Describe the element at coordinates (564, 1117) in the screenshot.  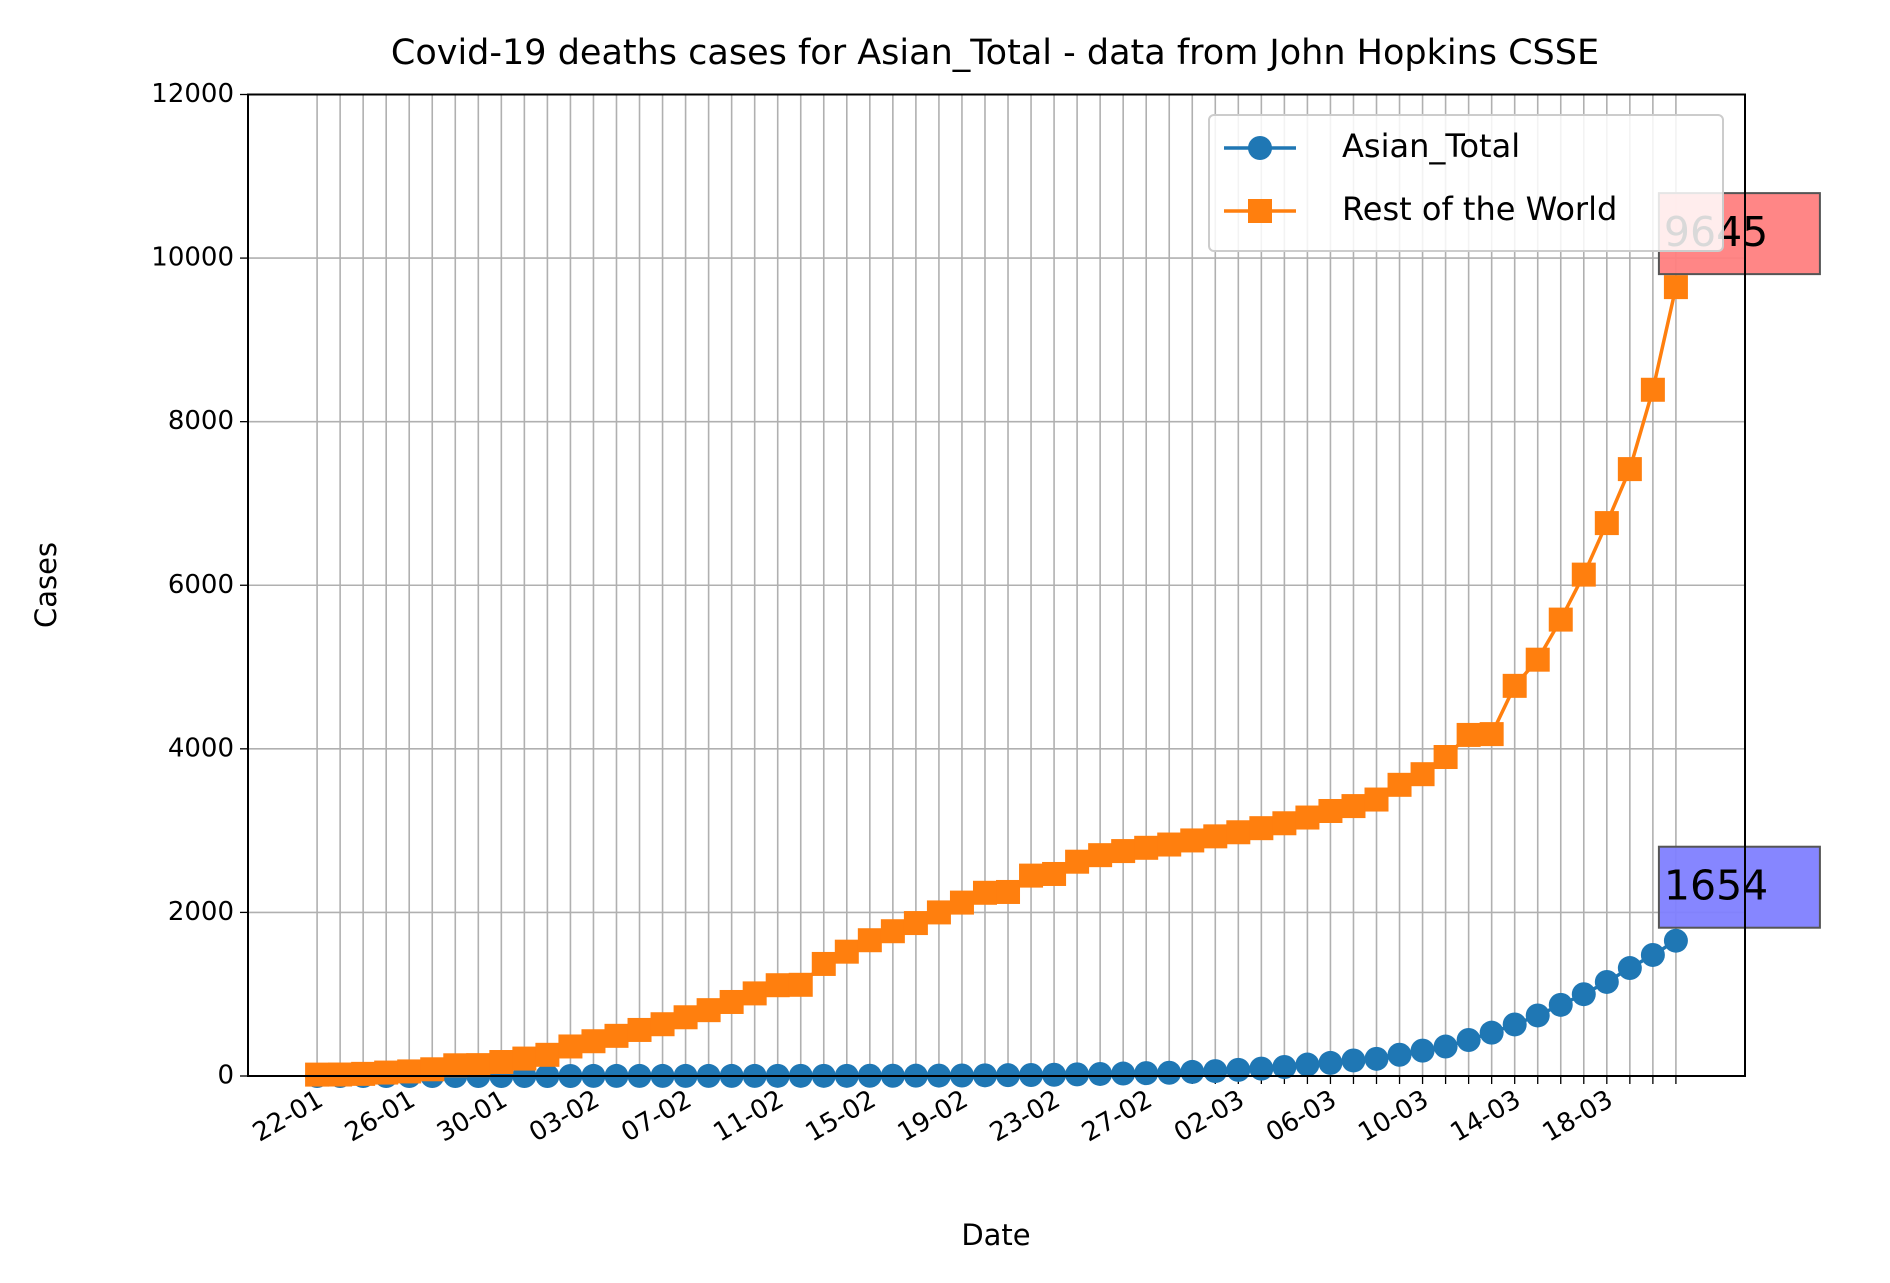
I see `x-tick-label: 03-02` at that location.